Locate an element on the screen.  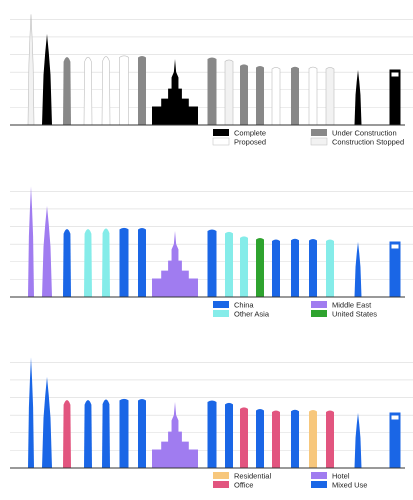
legend-swatch-china is located at coordinates (221, 304).